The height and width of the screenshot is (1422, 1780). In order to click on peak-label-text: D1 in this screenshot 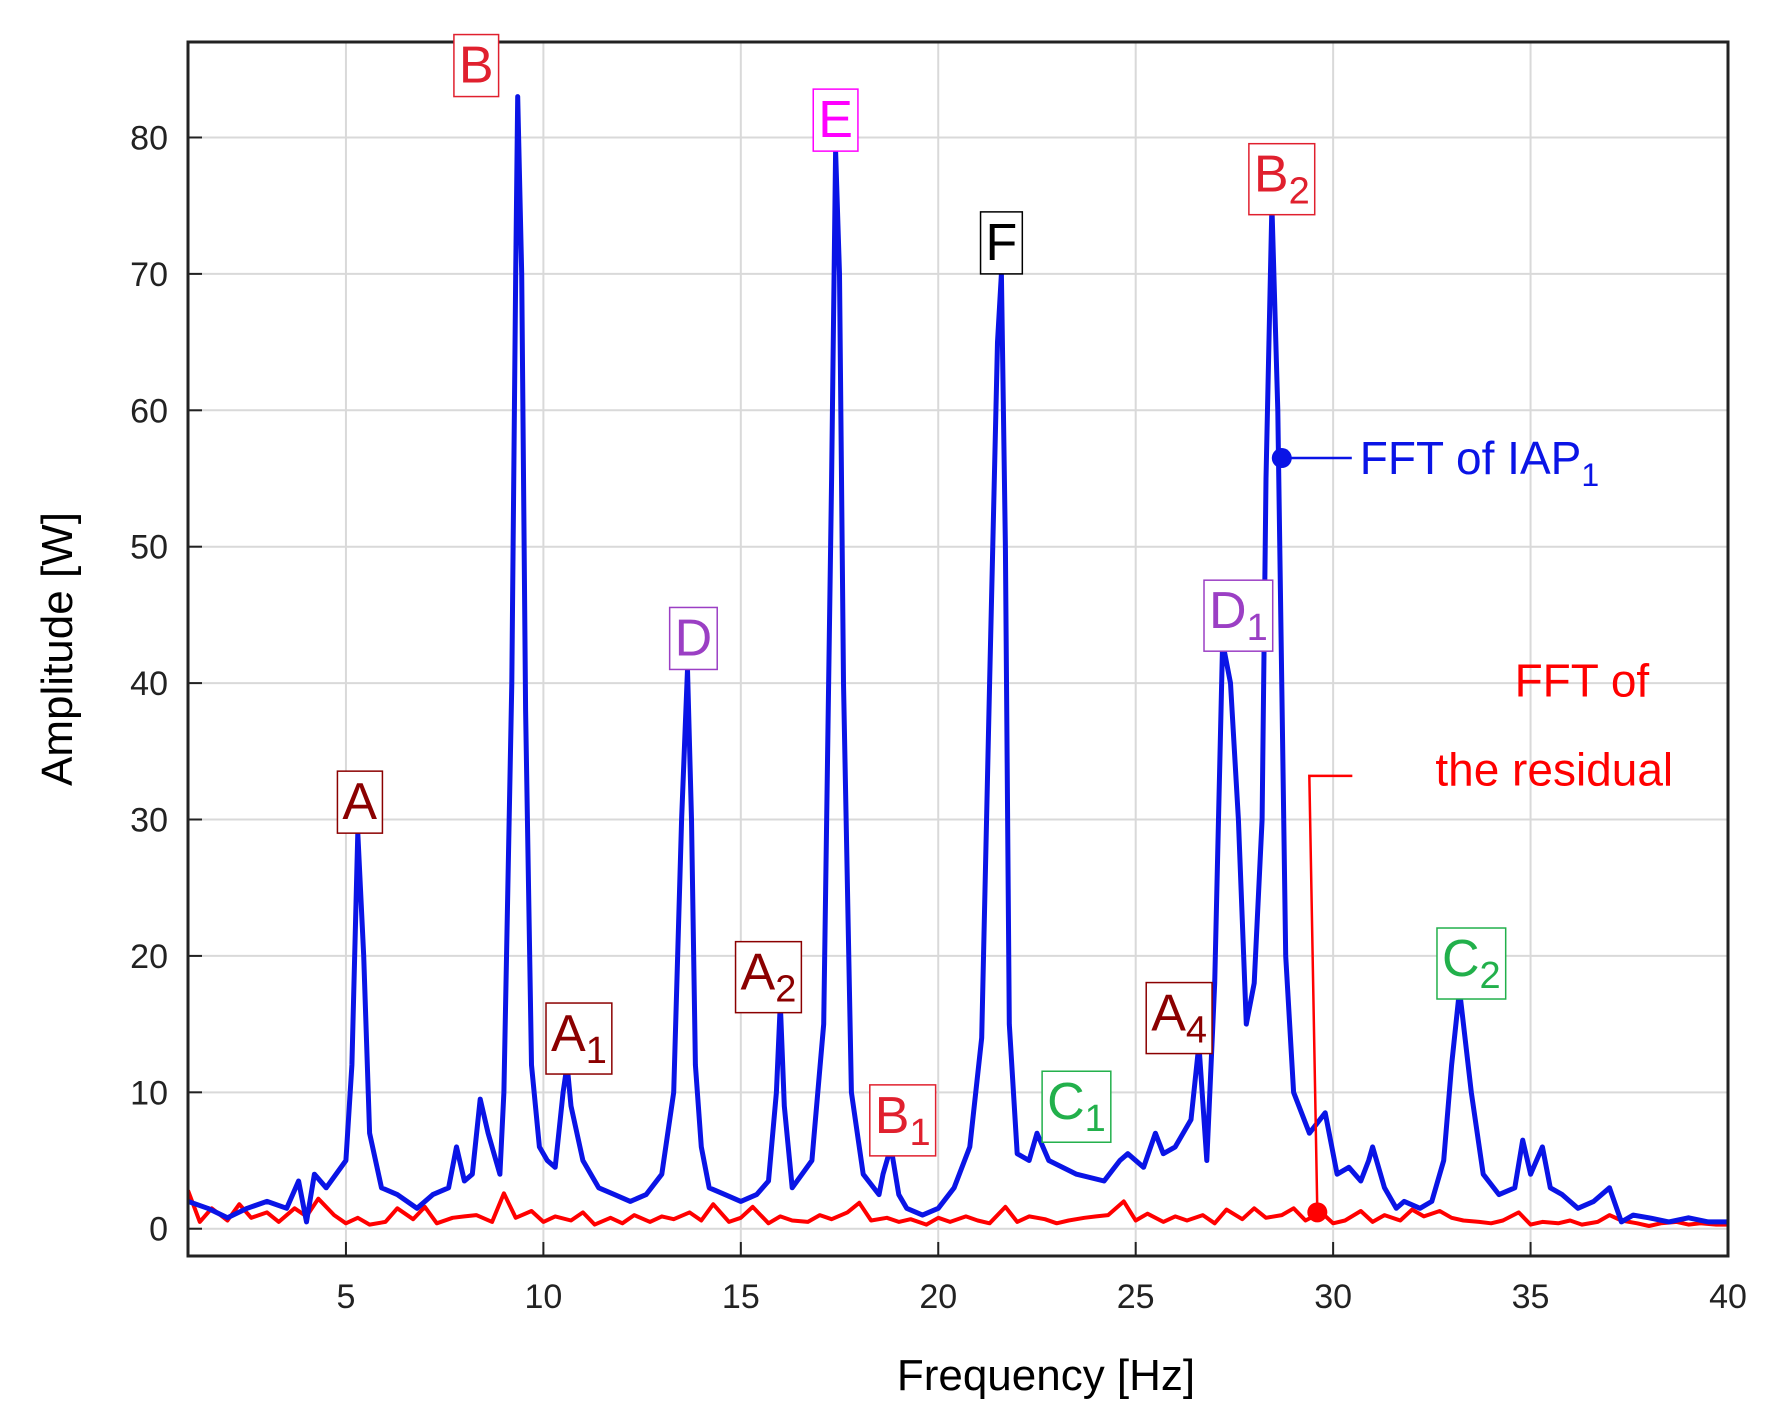, I will do `click(1238, 615)`.